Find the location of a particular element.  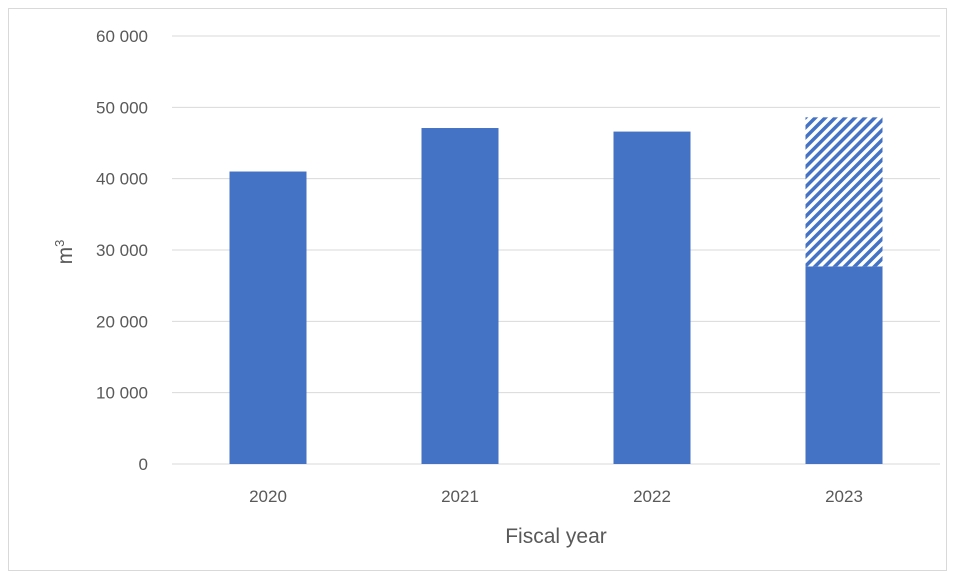

y-tick-label: 0 is located at coordinates (143, 464).